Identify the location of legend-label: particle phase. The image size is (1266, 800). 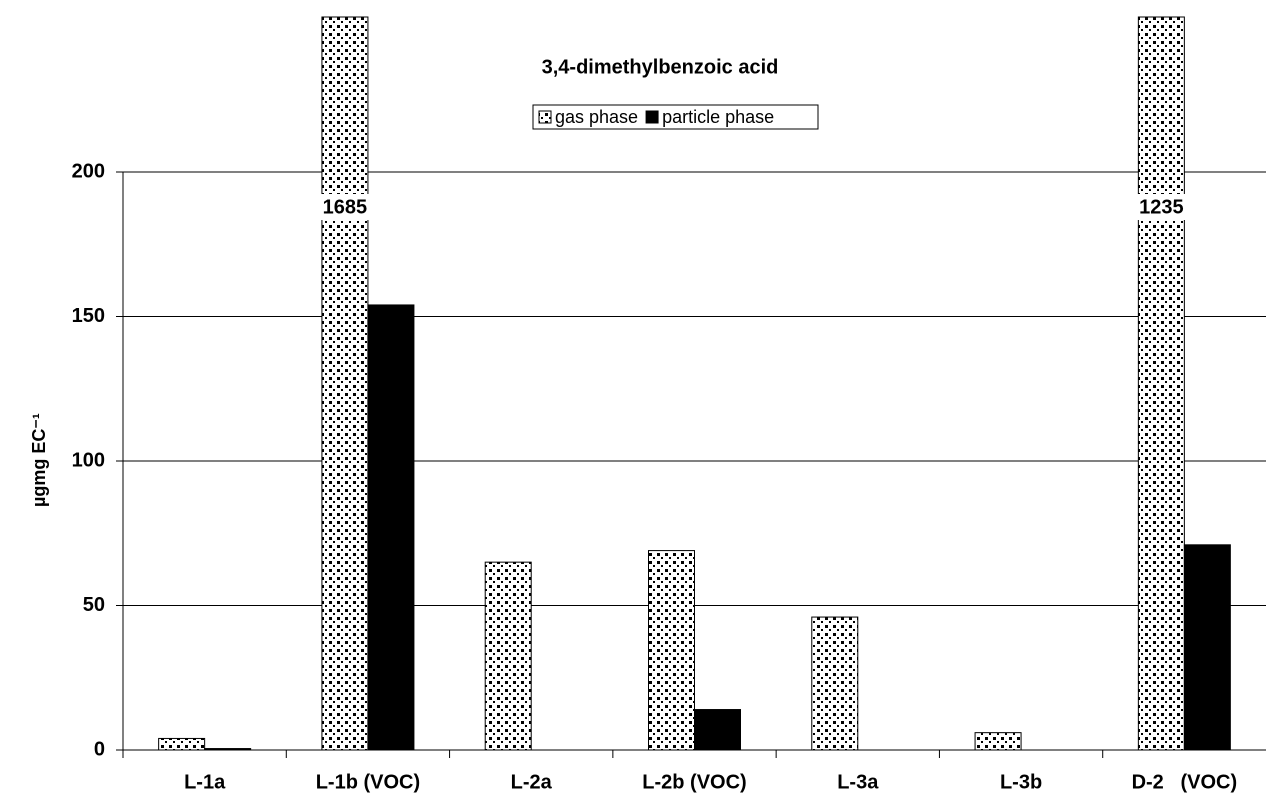
(718, 117).